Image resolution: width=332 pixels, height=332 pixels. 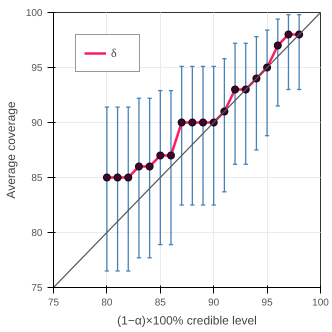 I want to click on x-tick-label: 100, so click(x=321, y=303).